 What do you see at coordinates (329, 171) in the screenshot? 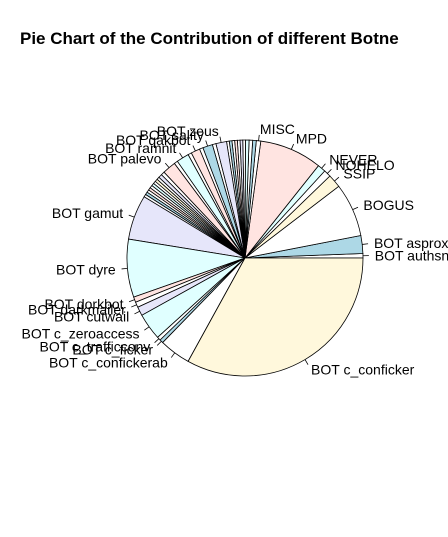
I see `slice-tick-nohelo` at bounding box center [329, 171].